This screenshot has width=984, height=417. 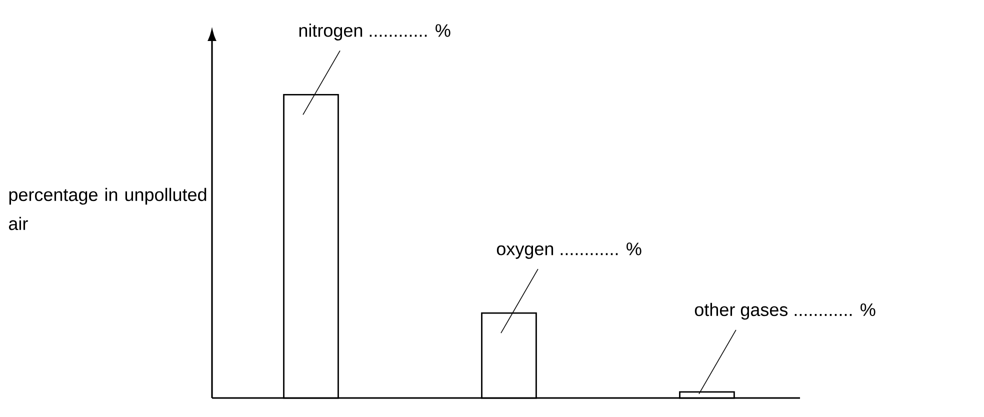 I want to click on text: nitrogen ............ %, so click(x=374, y=32).